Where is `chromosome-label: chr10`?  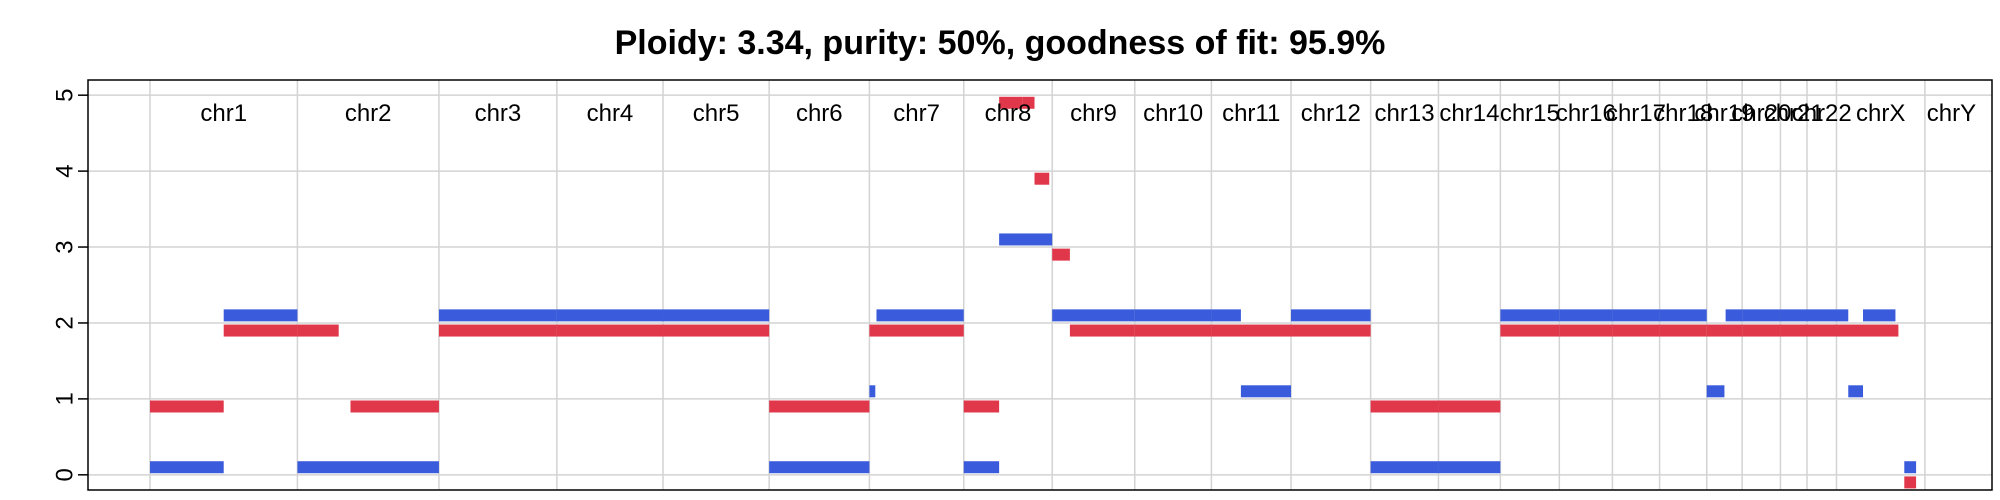 chromosome-label: chr10 is located at coordinates (1173, 113).